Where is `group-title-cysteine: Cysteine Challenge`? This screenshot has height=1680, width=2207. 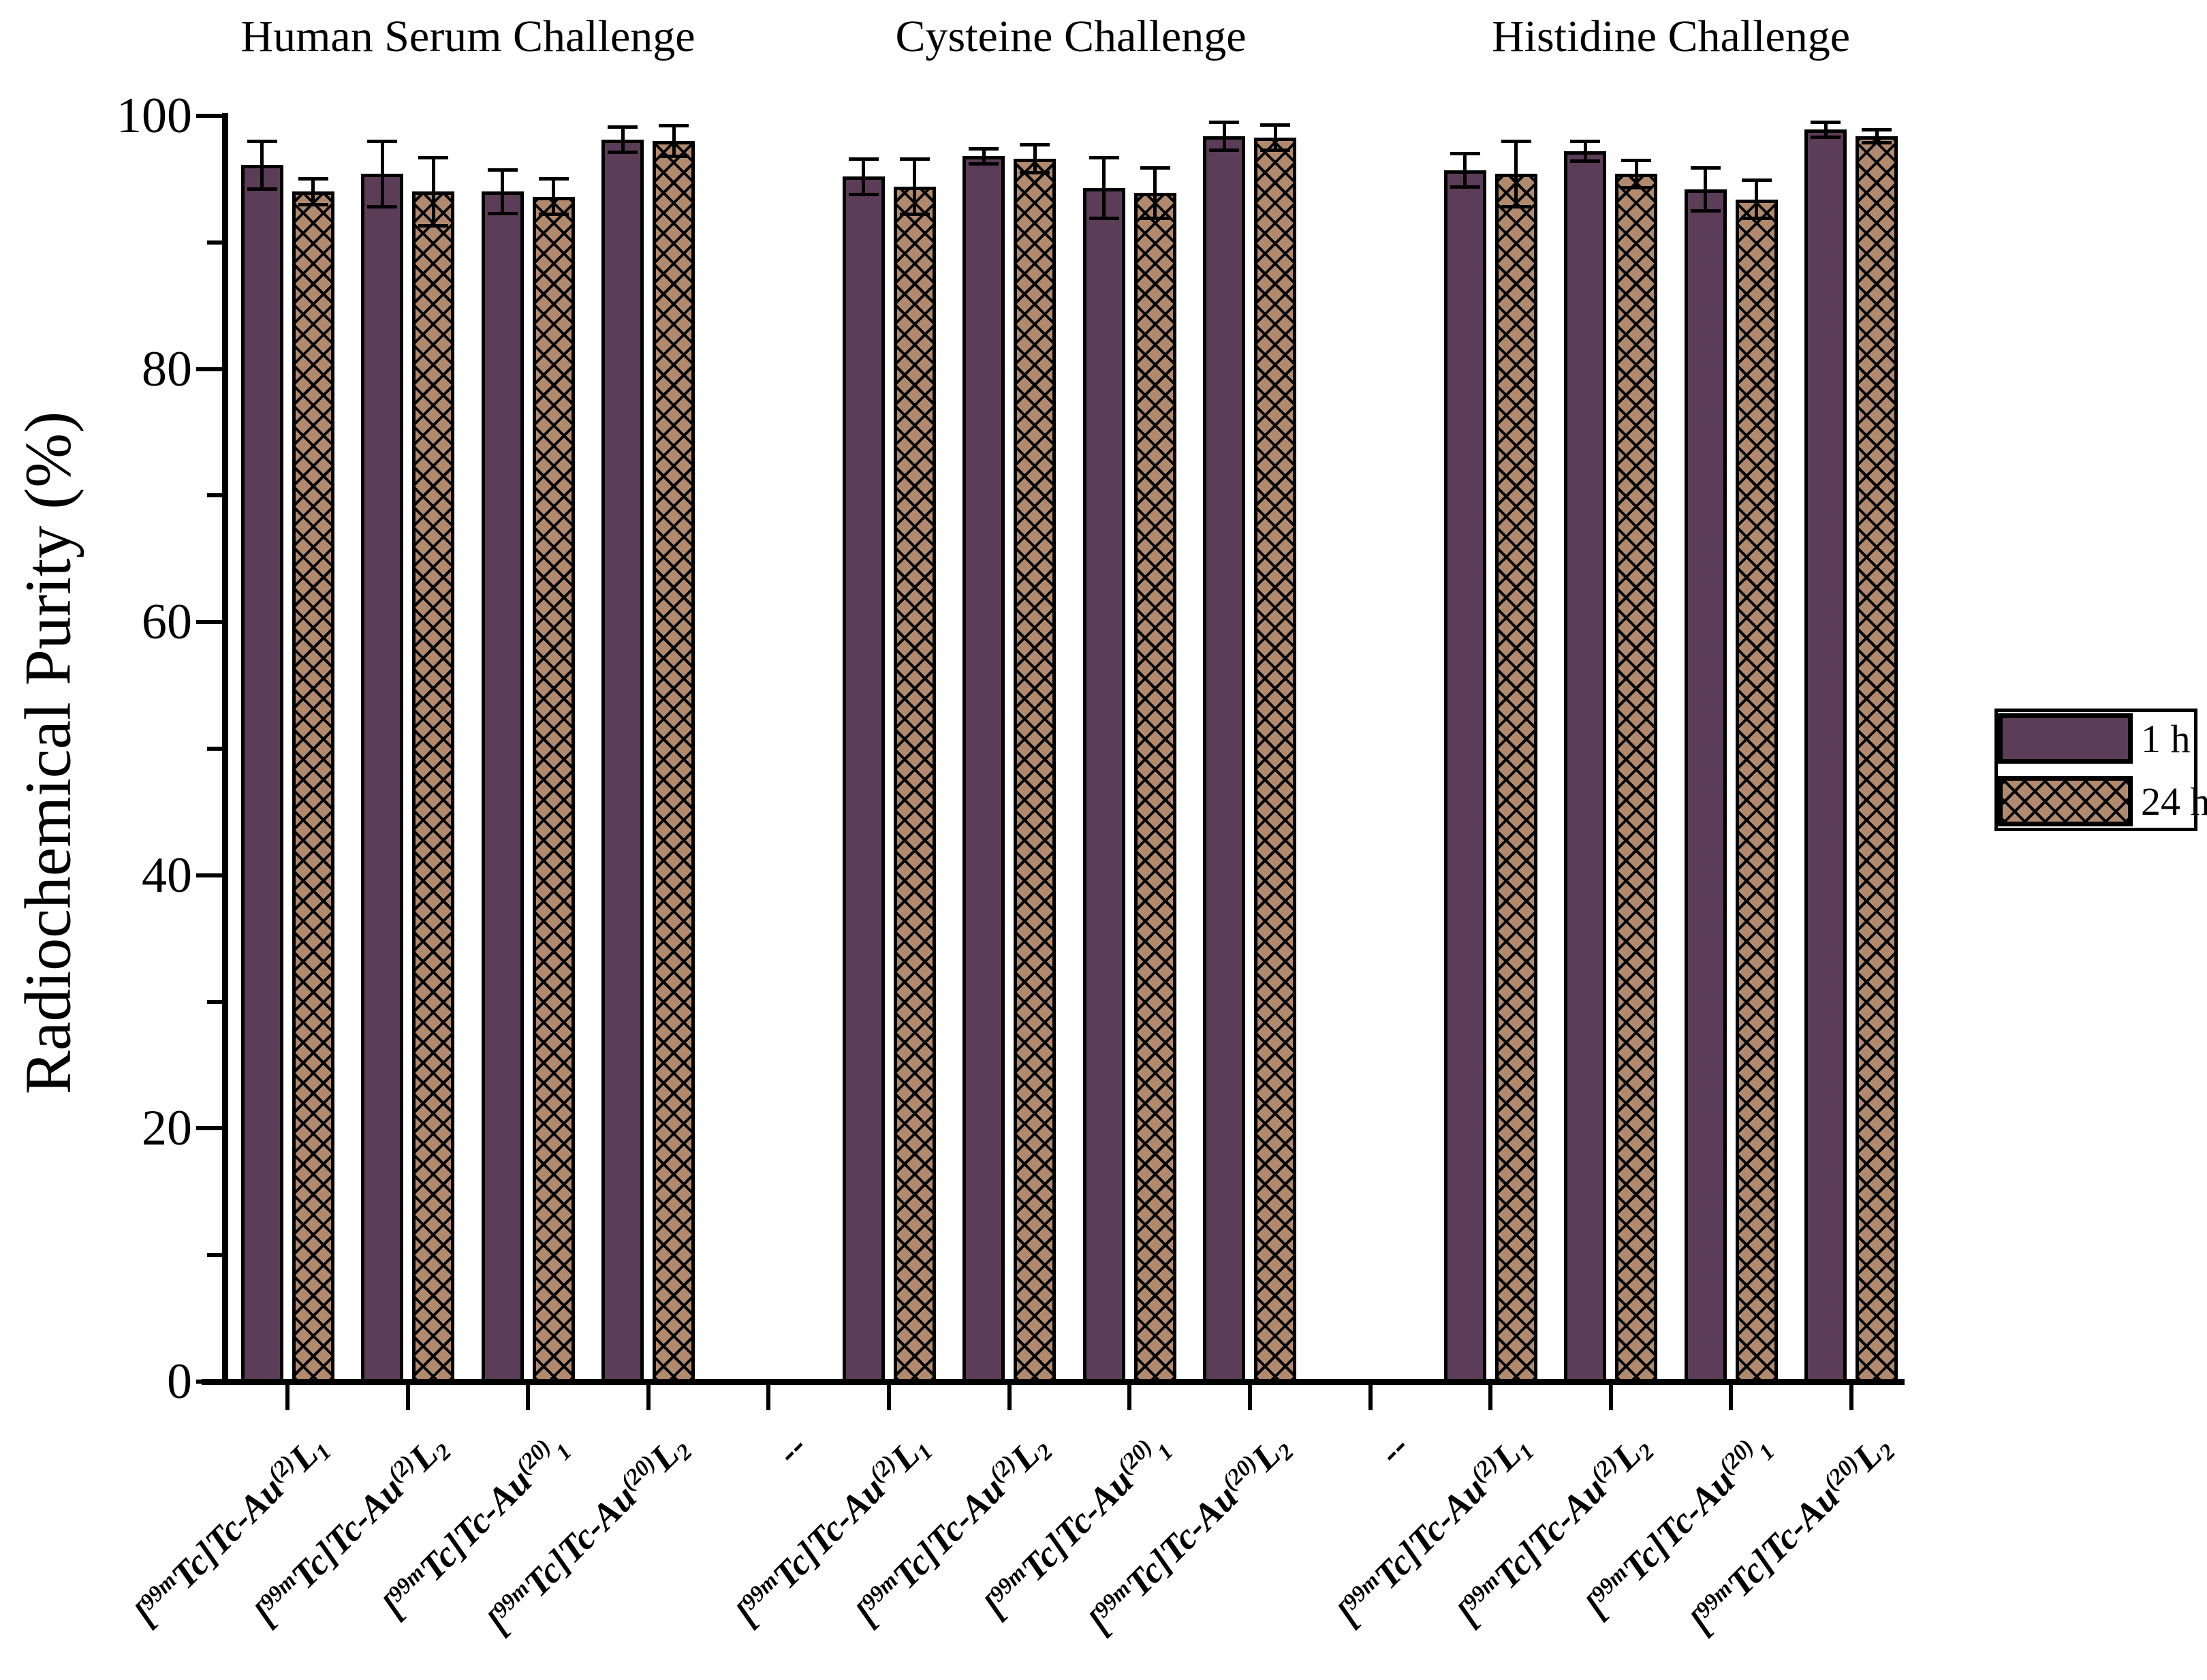
group-title-cysteine: Cysteine Challenge is located at coordinates (1071, 36).